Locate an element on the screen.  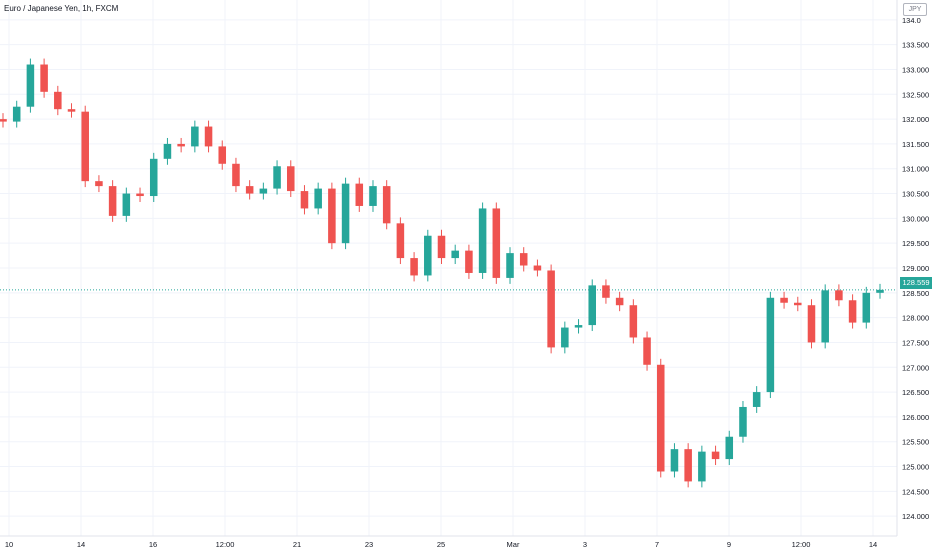
currency-badge: JPY is located at coordinates (915, 9).